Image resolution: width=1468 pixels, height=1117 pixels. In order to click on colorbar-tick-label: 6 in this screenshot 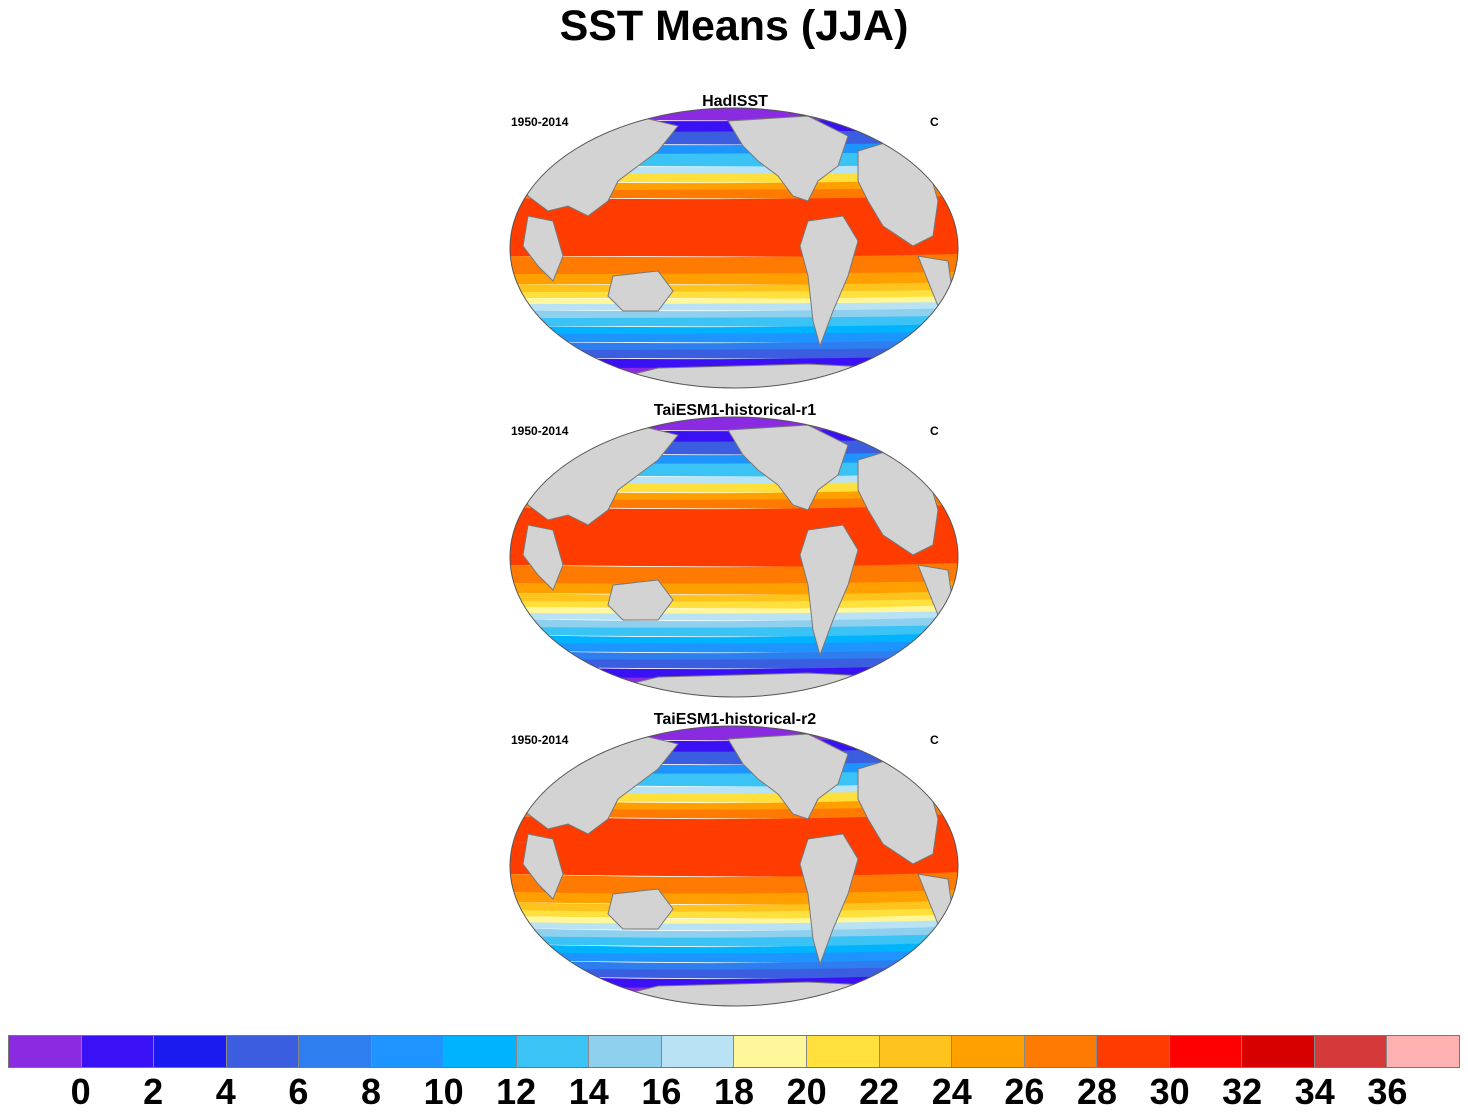, I will do `click(298, 1091)`.